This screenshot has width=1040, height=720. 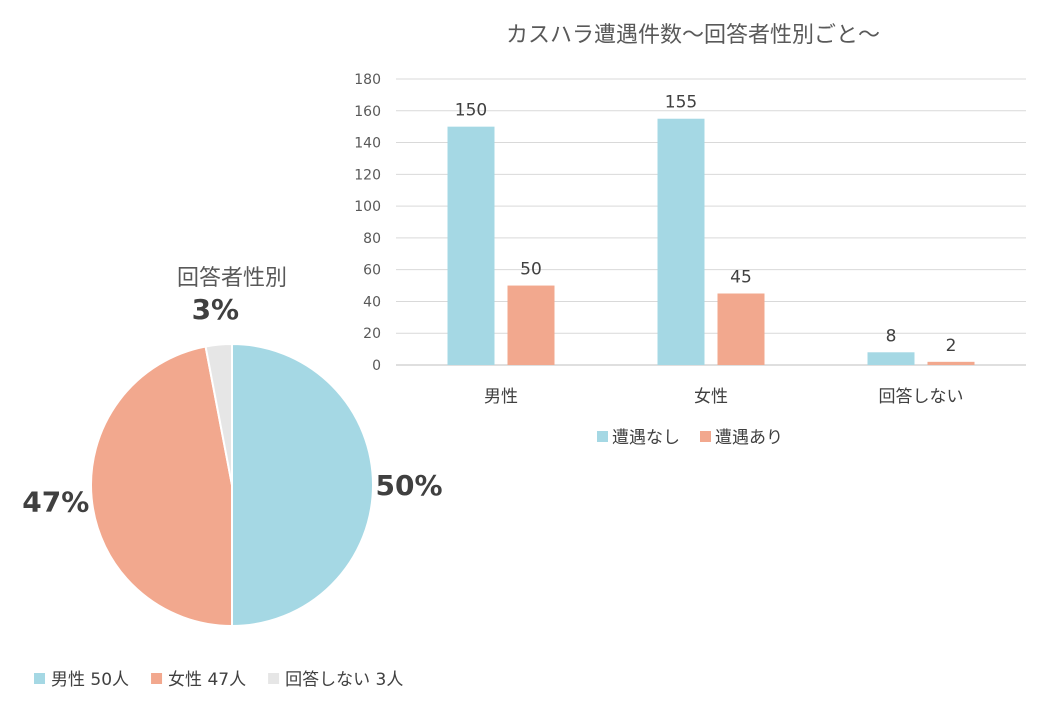 I want to click on bar-chart-title: カスハラ遭遇件数～回答者性別ごと～, so click(x=693, y=35).